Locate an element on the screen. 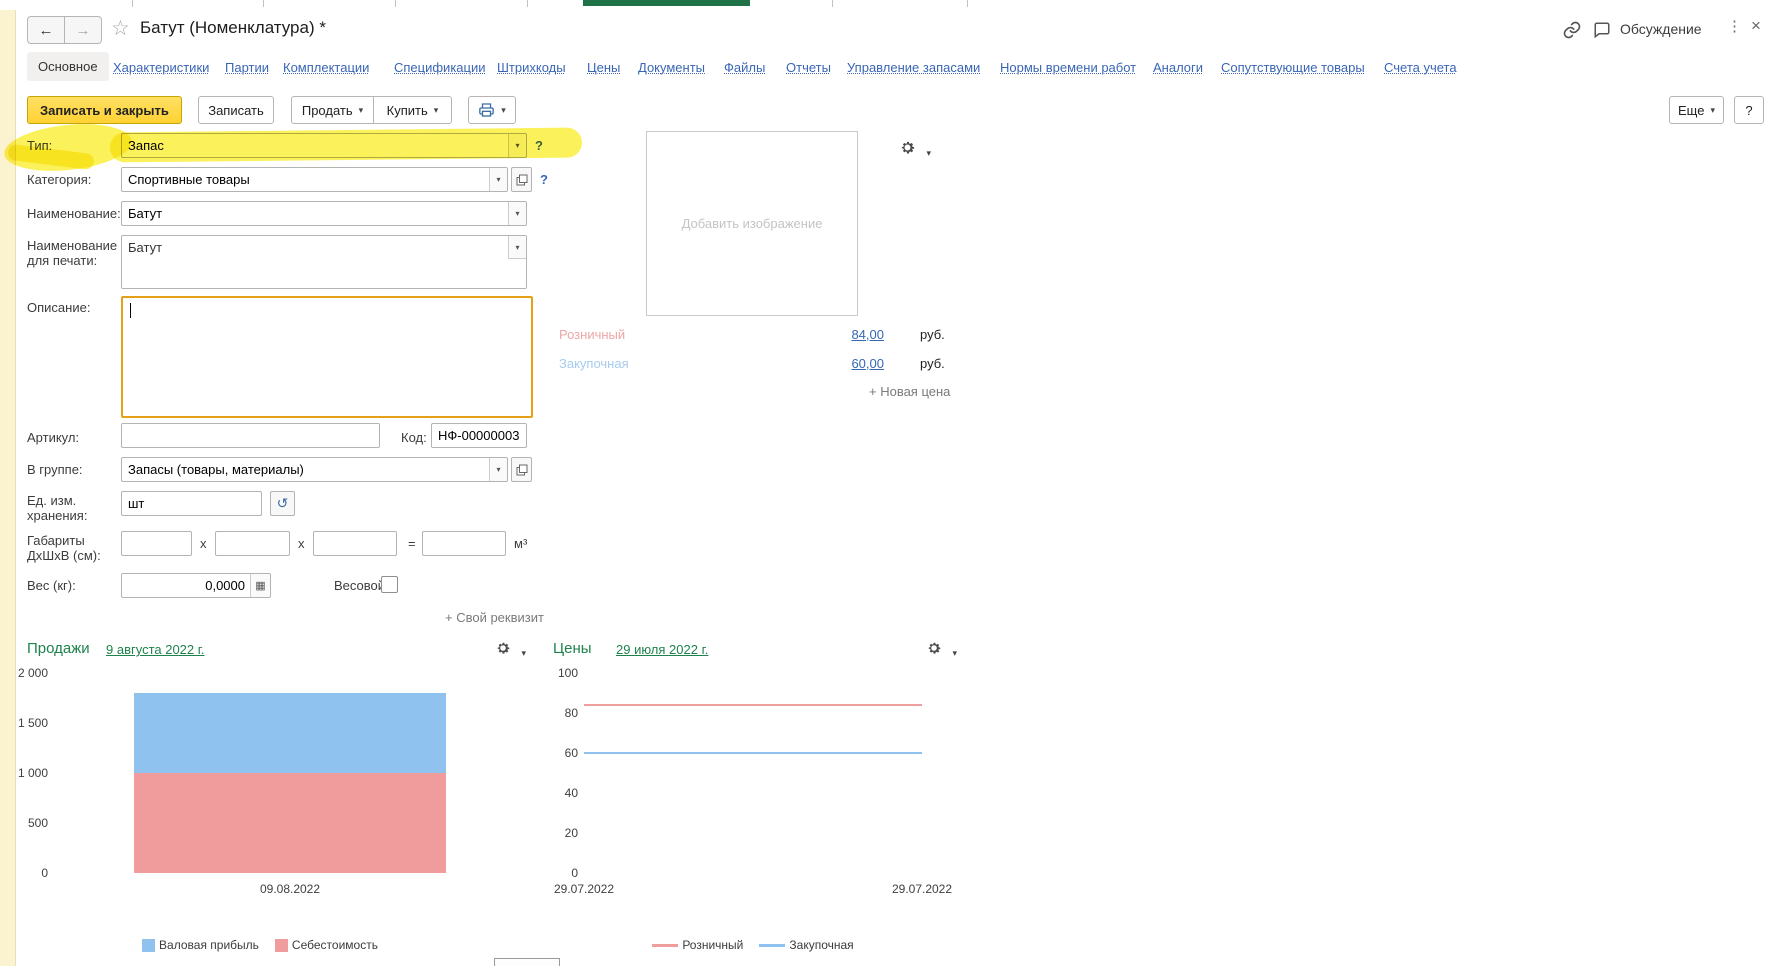 The height and width of the screenshot is (966, 1771). type-input: Запас ▾ is located at coordinates (324, 145).